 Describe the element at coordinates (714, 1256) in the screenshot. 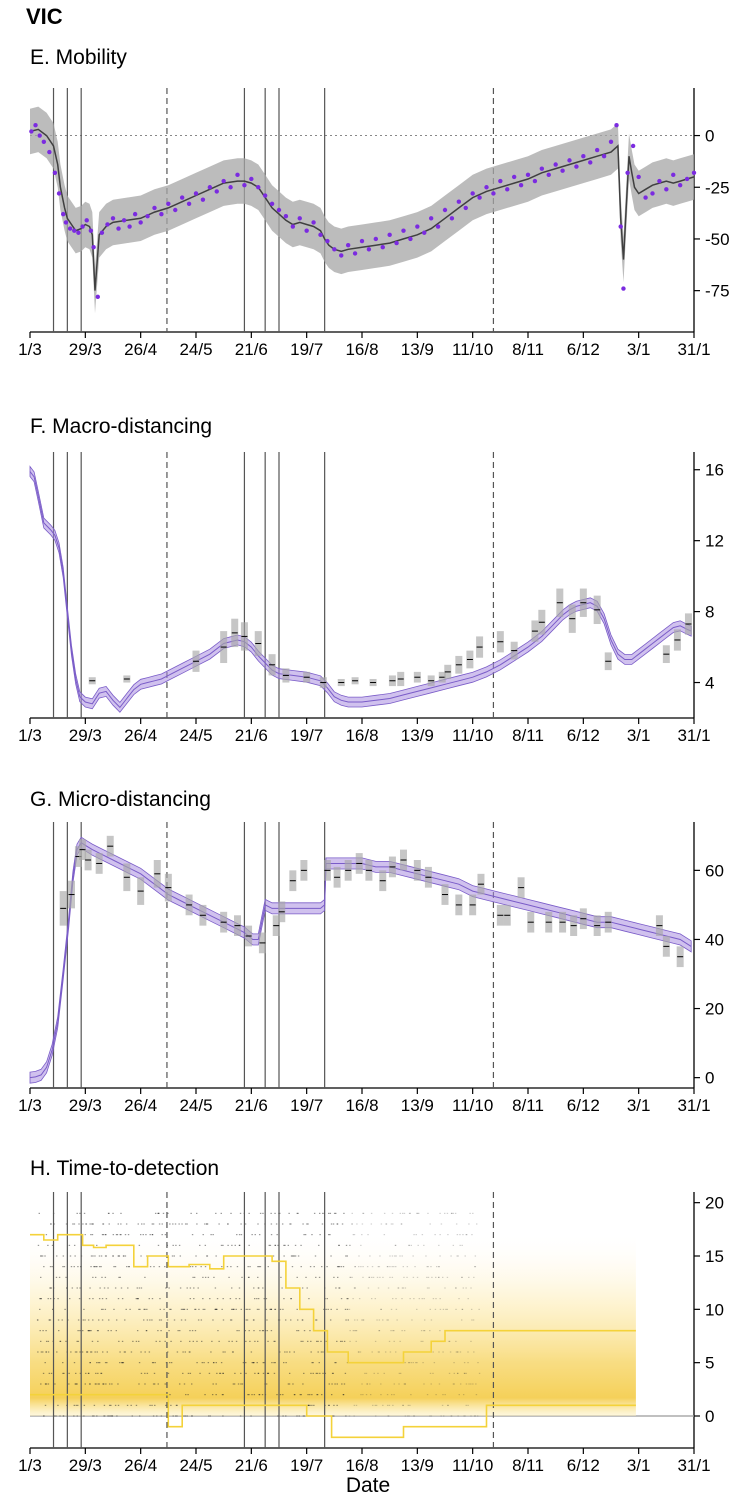

I see `h-y-tick-label: 15` at that location.